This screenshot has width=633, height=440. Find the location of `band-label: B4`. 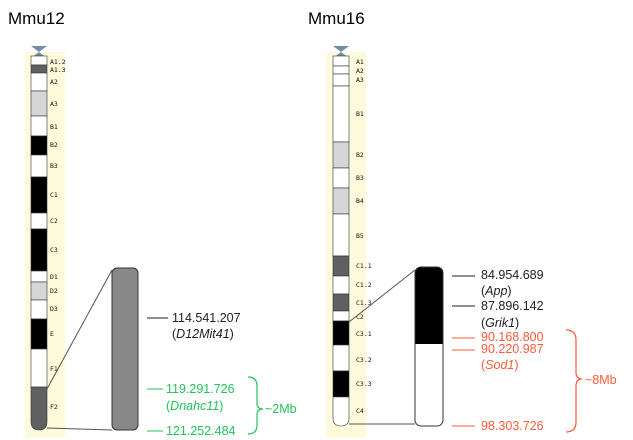

band-label: B4 is located at coordinates (360, 201).